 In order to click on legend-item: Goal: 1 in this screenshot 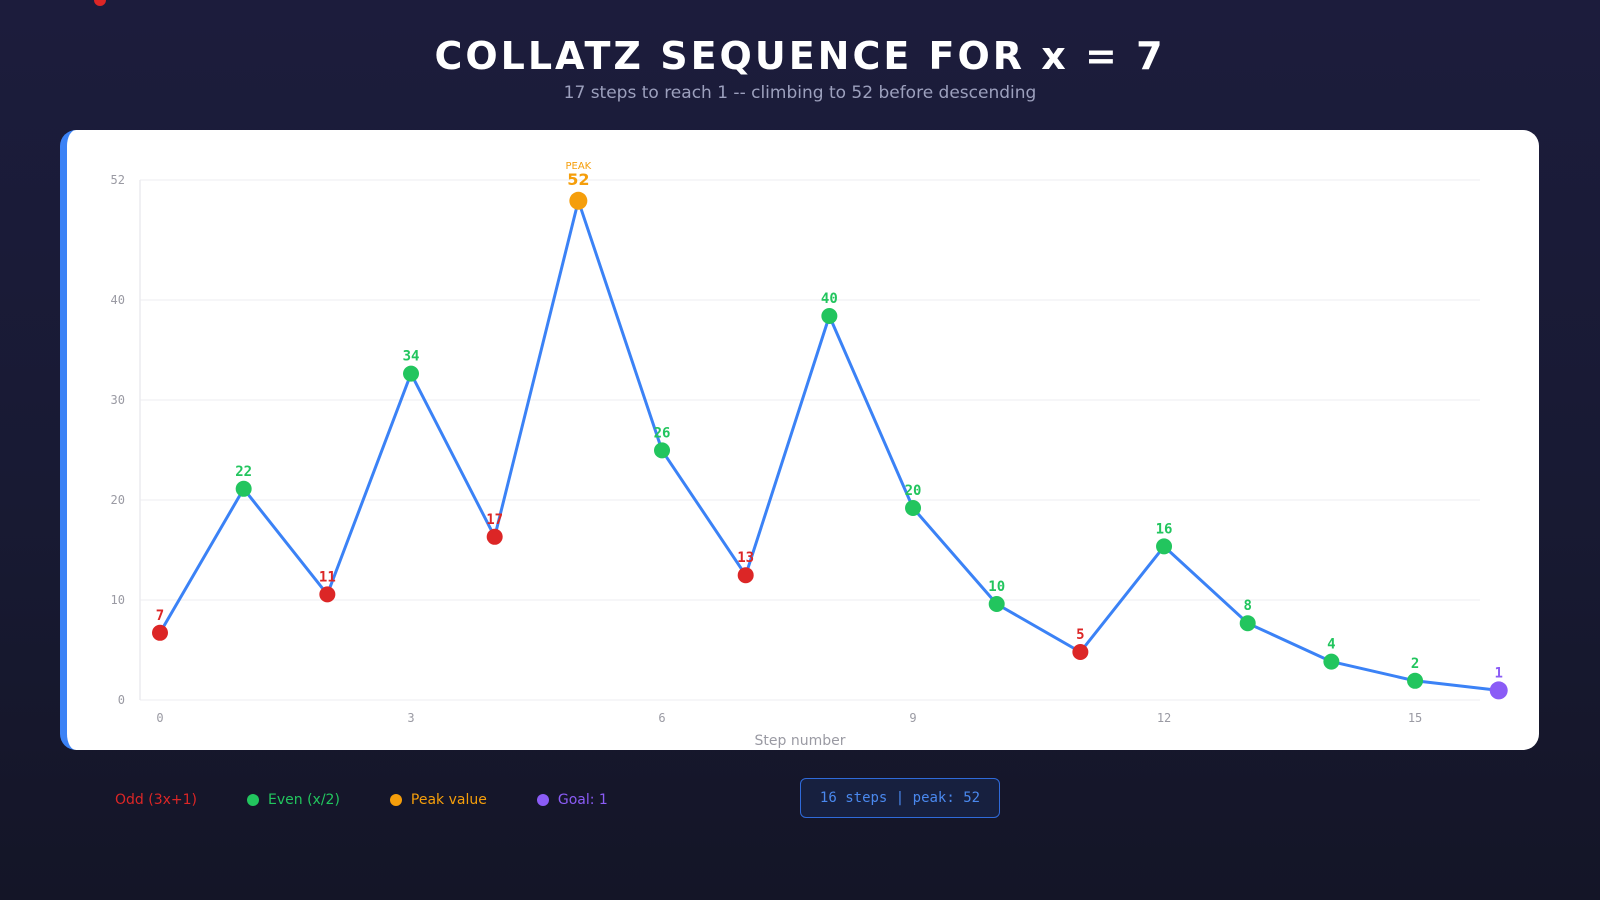, I will do `click(572, 800)`.